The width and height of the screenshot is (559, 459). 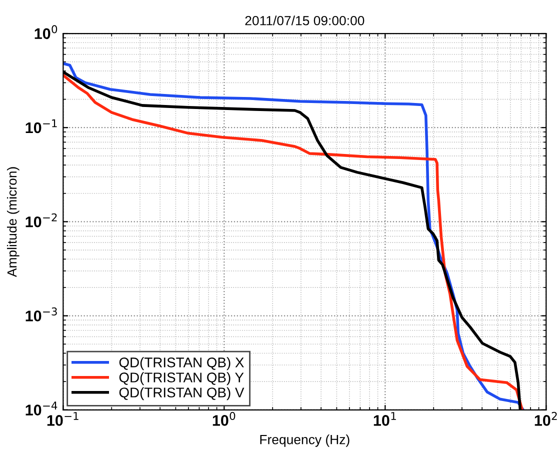 What do you see at coordinates (181, 393) in the screenshot?
I see `legend-label: QD(TRISTAN QB) V` at bounding box center [181, 393].